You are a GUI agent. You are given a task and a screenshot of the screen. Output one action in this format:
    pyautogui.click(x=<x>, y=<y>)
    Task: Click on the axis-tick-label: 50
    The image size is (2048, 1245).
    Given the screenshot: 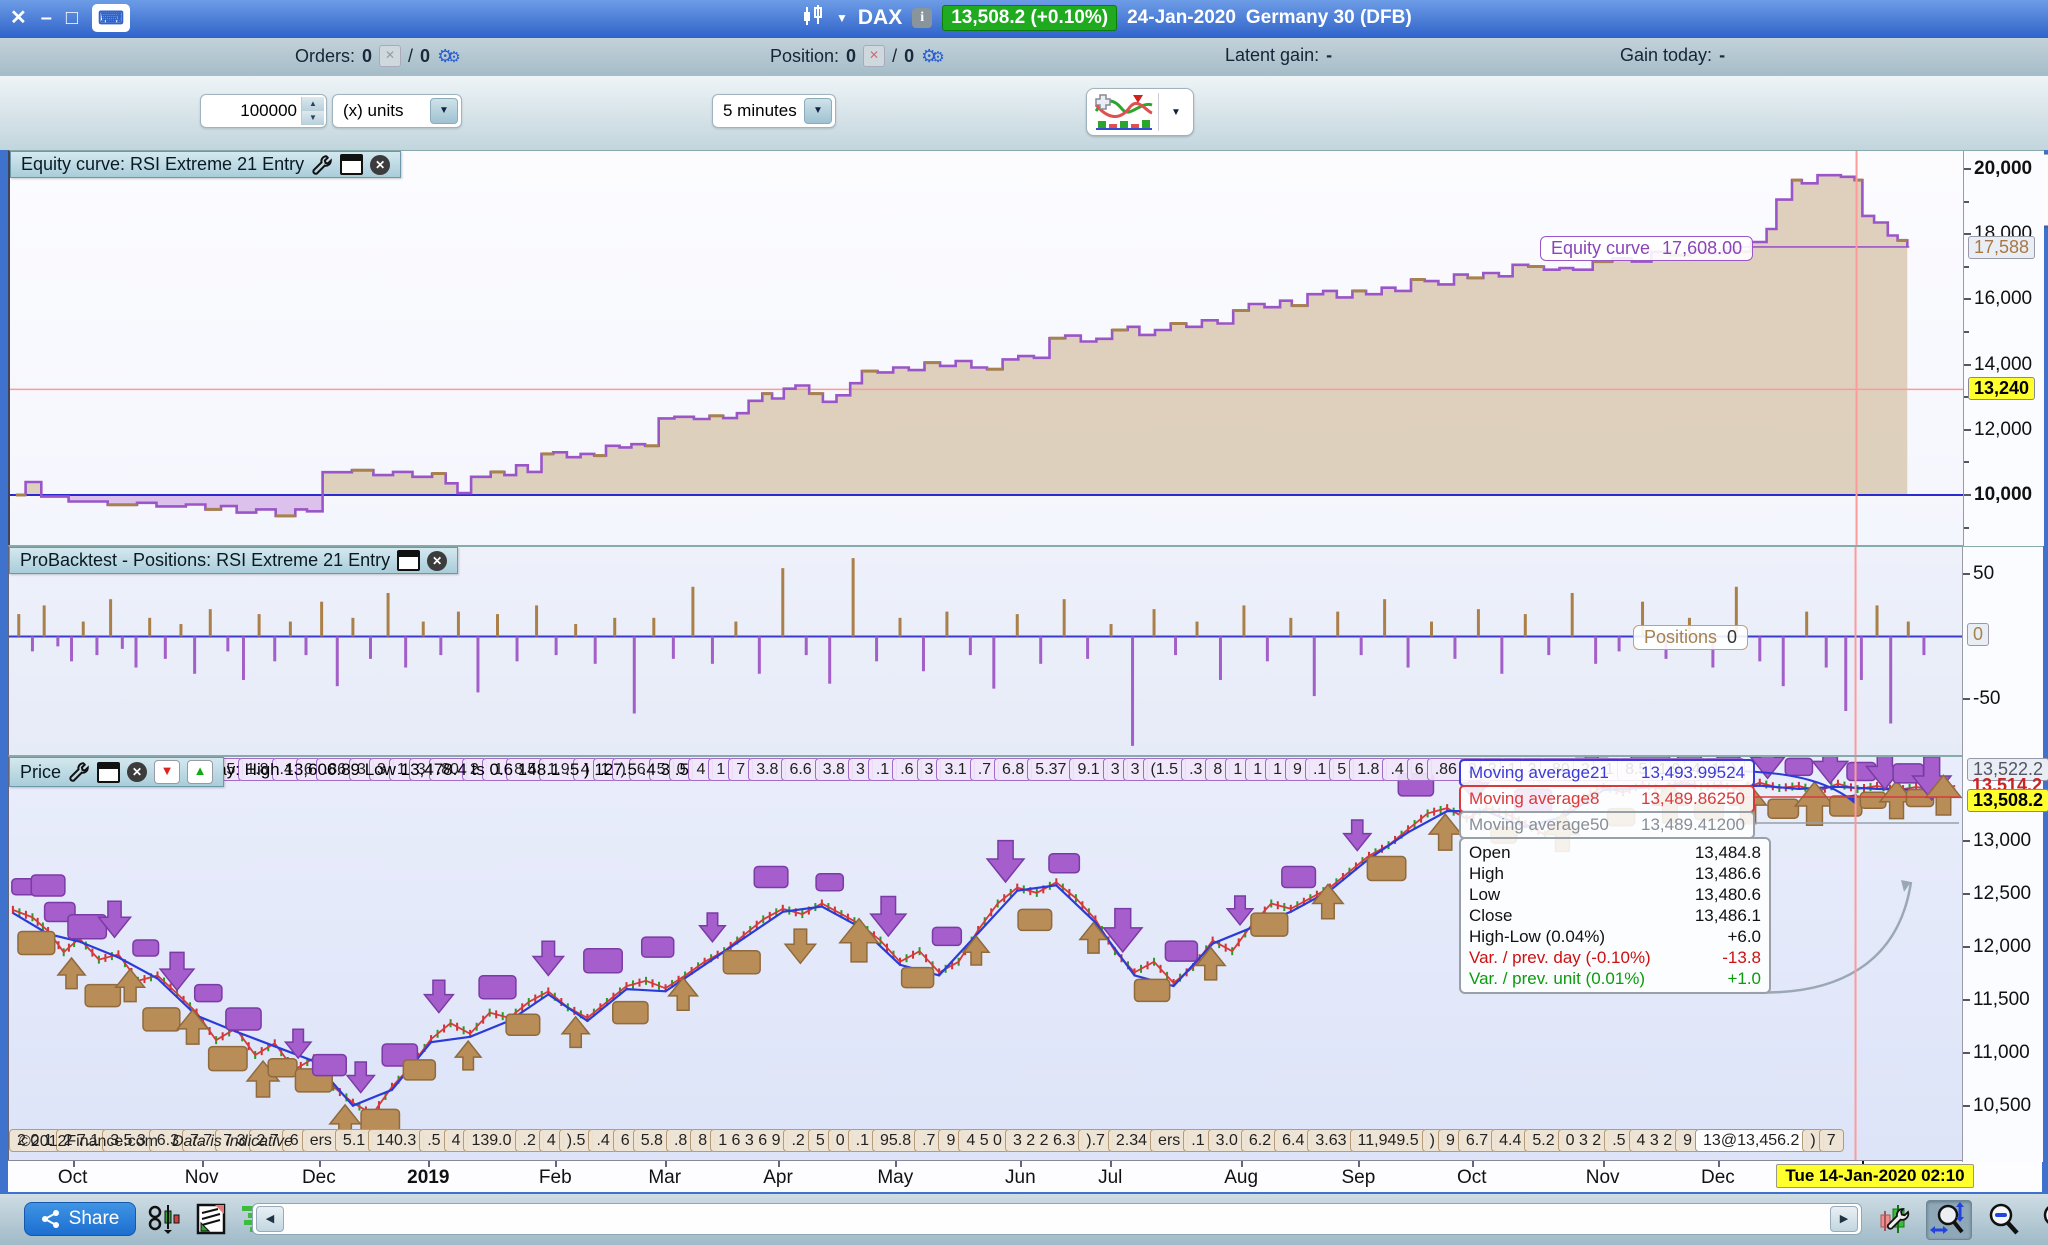 What is the action you would take?
    pyautogui.click(x=1984, y=574)
    